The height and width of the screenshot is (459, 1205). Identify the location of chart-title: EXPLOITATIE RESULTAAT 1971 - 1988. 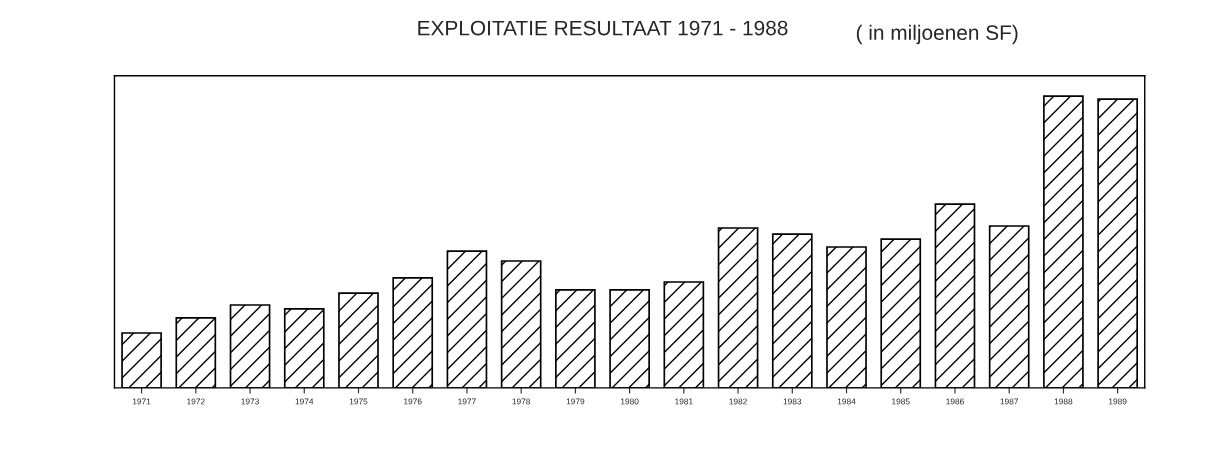
(603, 28).